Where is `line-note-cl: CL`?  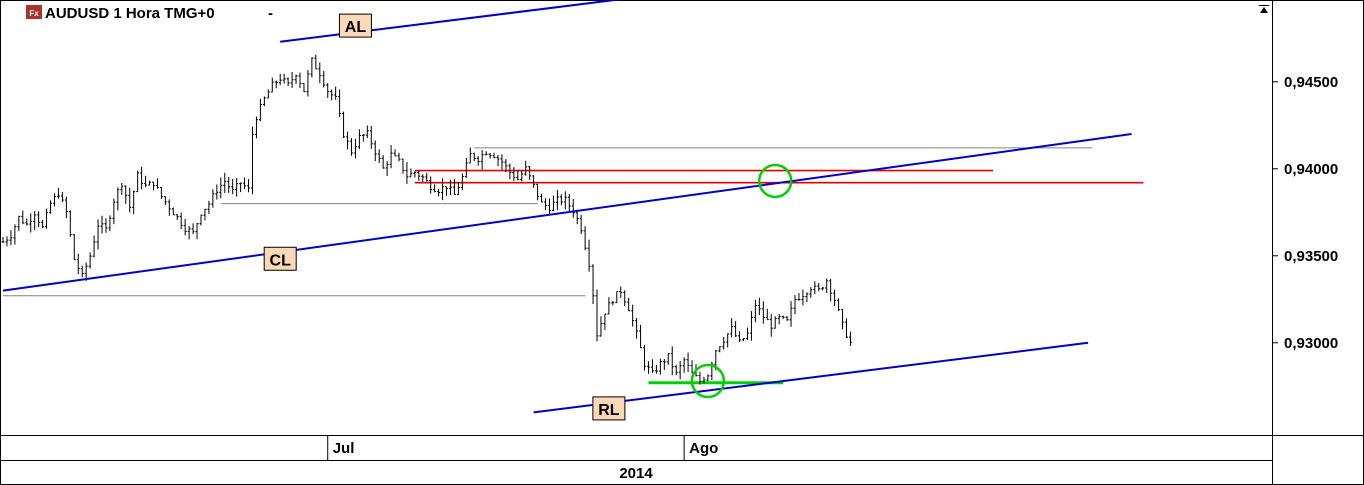 line-note-cl: CL is located at coordinates (280, 258).